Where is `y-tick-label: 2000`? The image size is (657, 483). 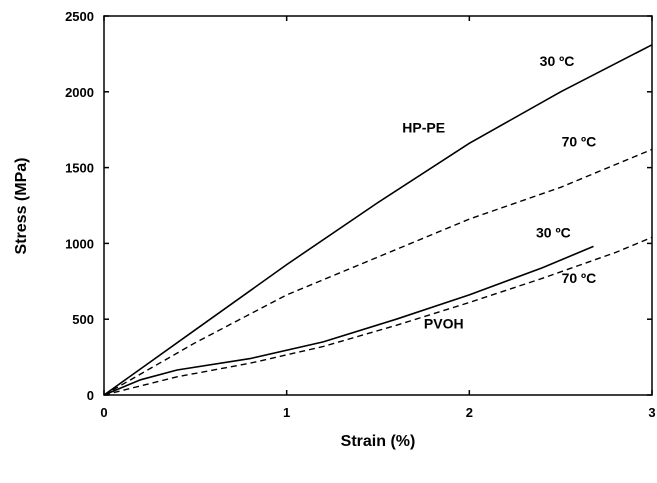 y-tick-label: 2000 is located at coordinates (79, 92).